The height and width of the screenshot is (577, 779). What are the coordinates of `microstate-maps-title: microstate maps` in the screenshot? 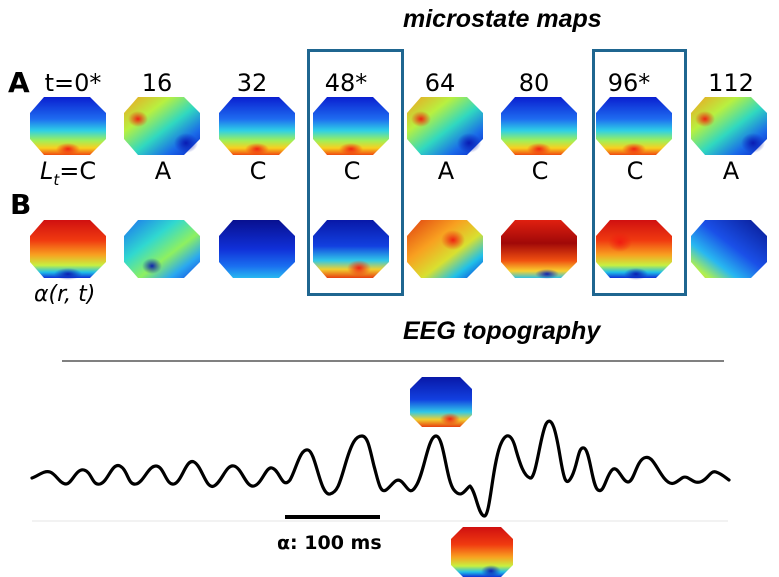 It's located at (502, 19).